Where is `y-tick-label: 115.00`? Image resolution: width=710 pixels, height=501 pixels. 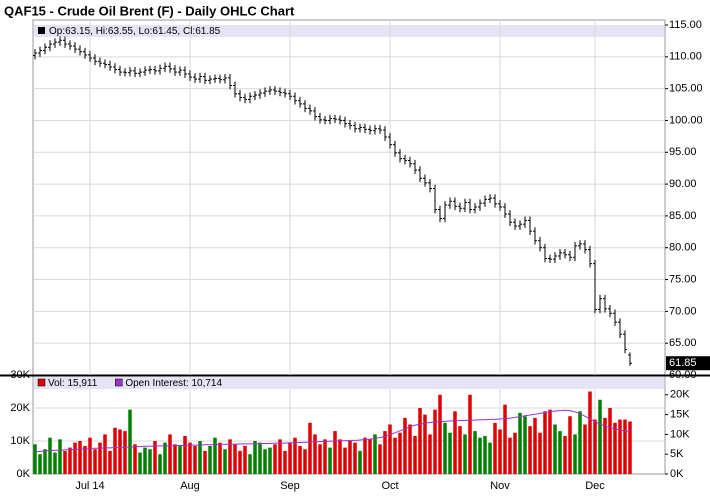
y-tick-label: 115.00 is located at coordinates (685, 25).